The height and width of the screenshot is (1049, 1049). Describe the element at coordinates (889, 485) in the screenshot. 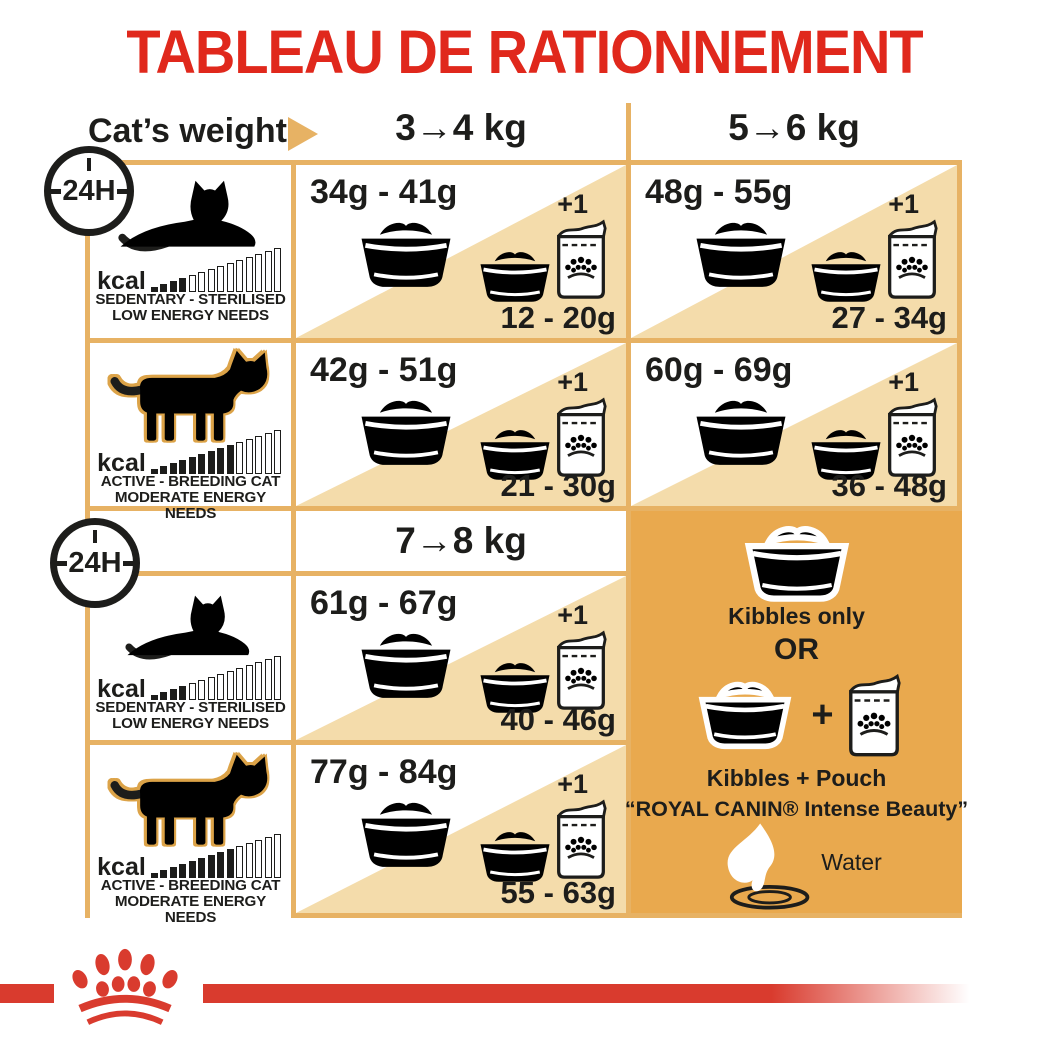

I see `pouch-amount: 36 - 48g` at that location.